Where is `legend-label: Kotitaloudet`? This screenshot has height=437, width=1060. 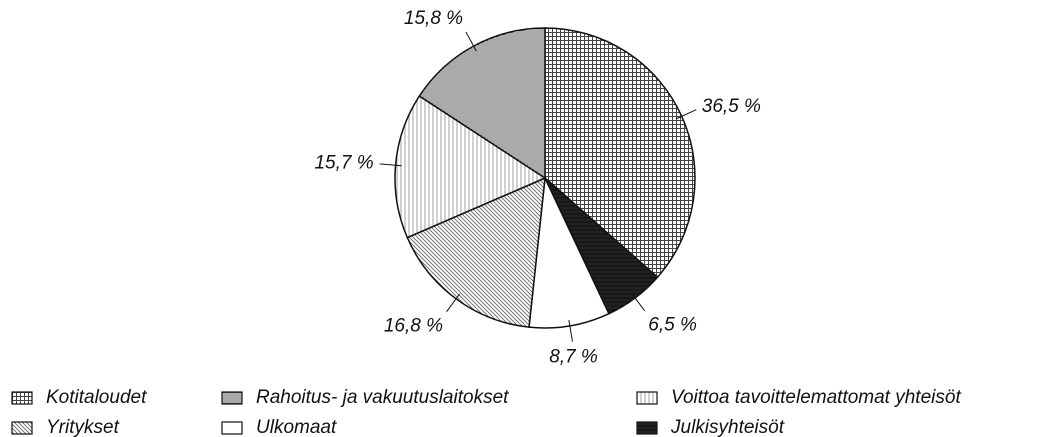
legend-label: Kotitaloudet is located at coordinates (96, 397).